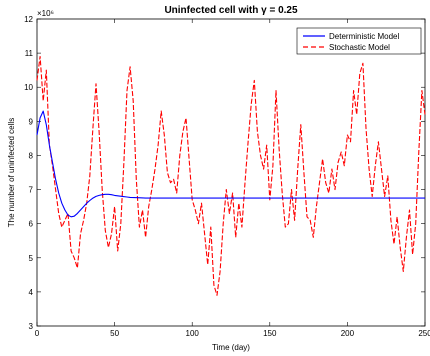 The width and height of the screenshot is (430, 356). Describe the element at coordinates (45, 13) in the screenshot. I see `y-axis-multiplier: ×10⁶` at that location.